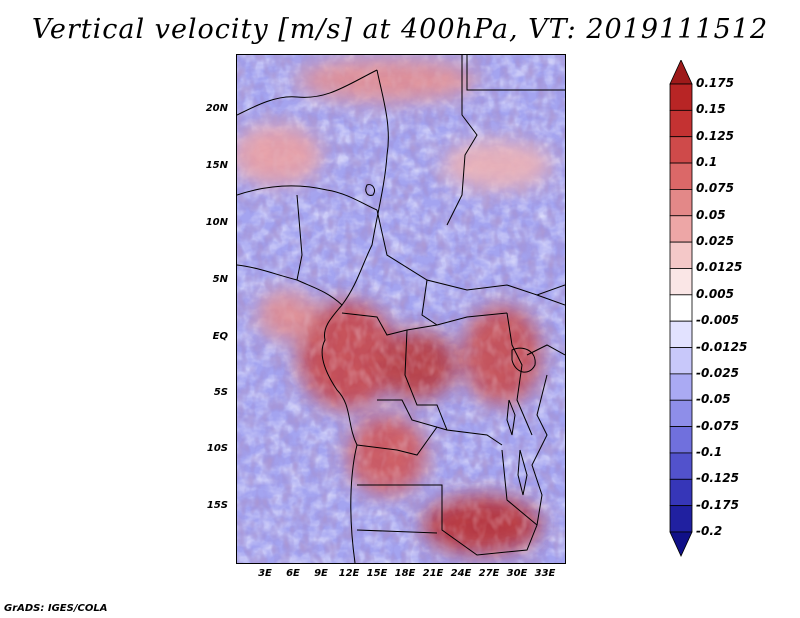 The width and height of the screenshot is (800, 618). What do you see at coordinates (717, 478) in the screenshot?
I see `colorbar-label: -0.125` at bounding box center [717, 478].